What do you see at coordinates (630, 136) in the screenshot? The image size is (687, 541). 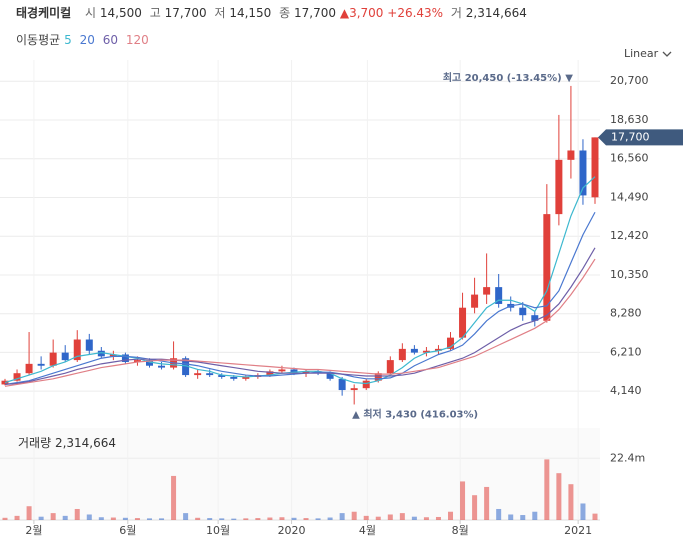 I see `last-price-label: 17,700` at bounding box center [630, 136].